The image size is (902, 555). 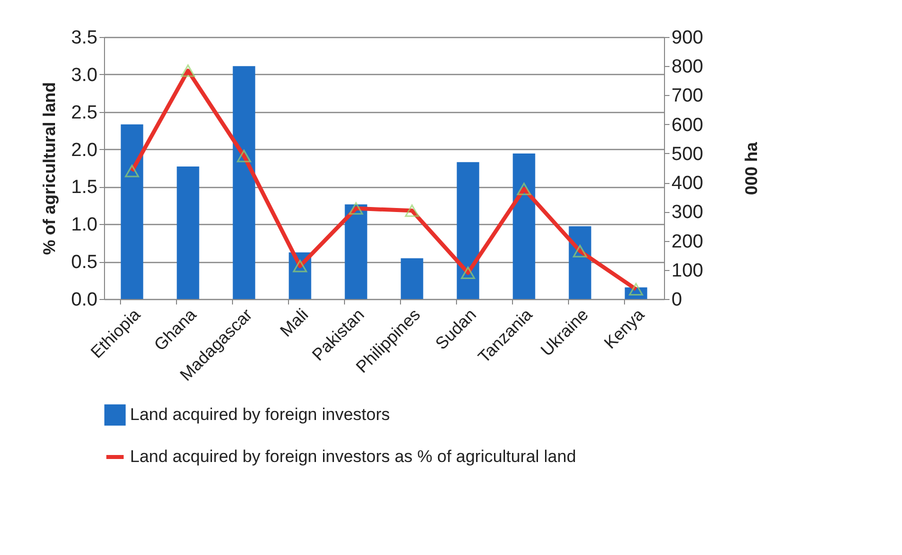 I want to click on legend-label: Land acquired by foreign investors as % of agricultural land, so click(x=353, y=456).